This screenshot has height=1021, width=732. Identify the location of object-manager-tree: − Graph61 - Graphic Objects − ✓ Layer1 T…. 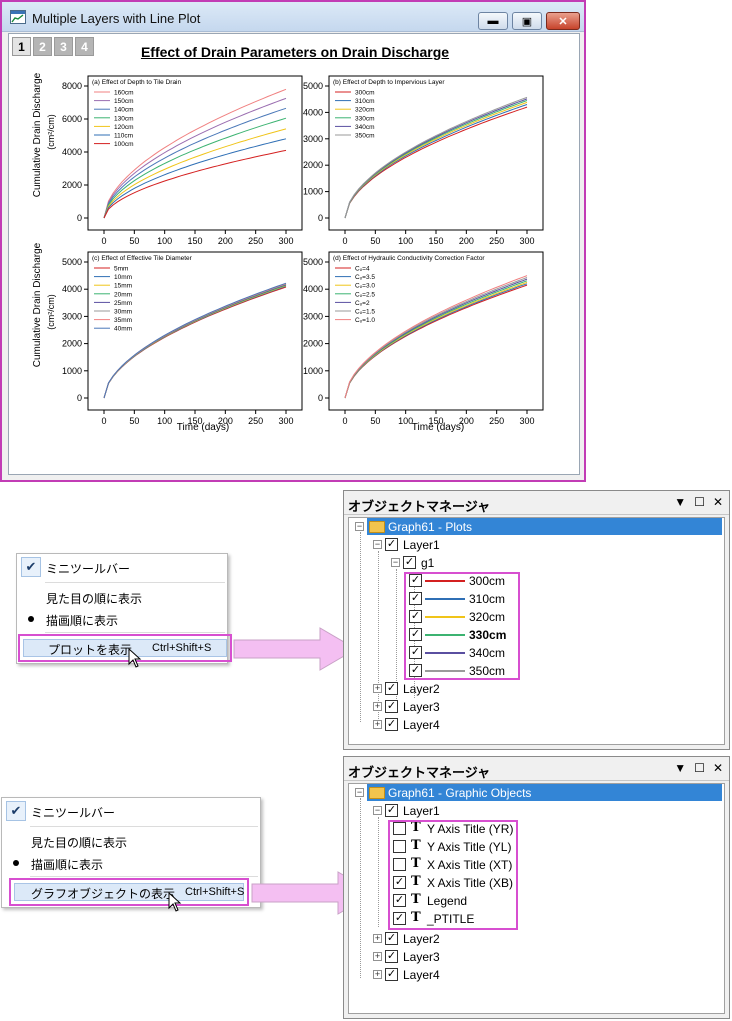
(536, 898).